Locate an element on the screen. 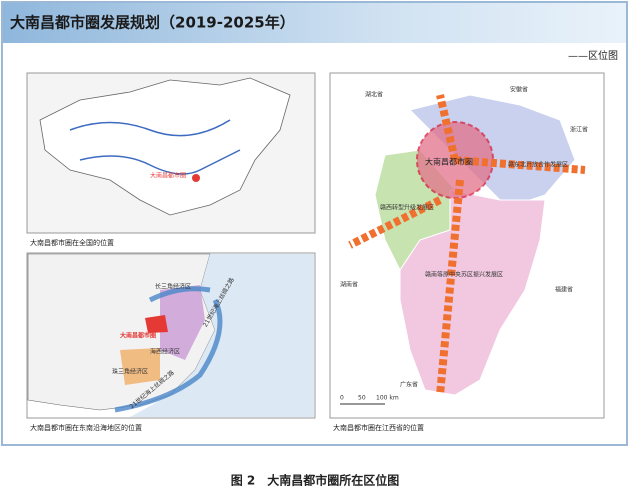 This screenshot has width=631, height=498. map-label: 浙江省 is located at coordinates (579, 130).